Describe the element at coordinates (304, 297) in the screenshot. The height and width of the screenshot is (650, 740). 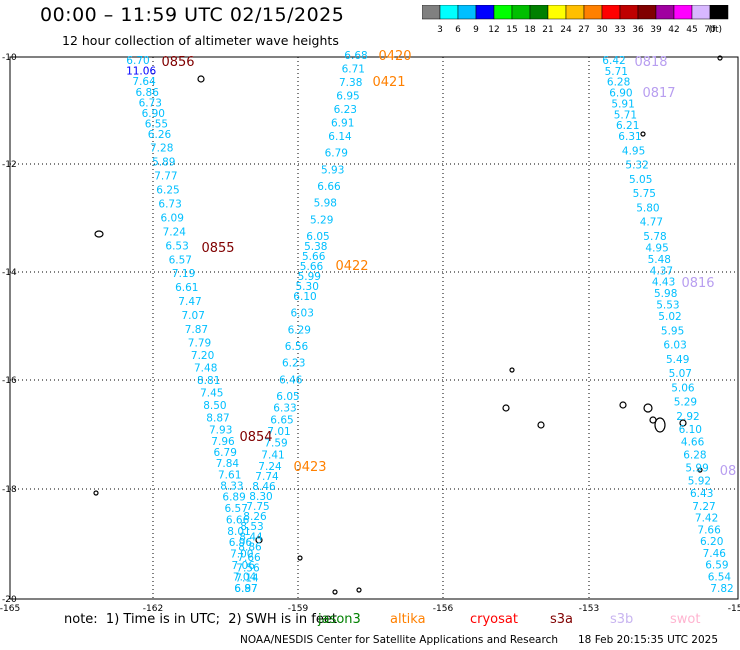
I see `track-b-swh-value: 6.10` at that location.